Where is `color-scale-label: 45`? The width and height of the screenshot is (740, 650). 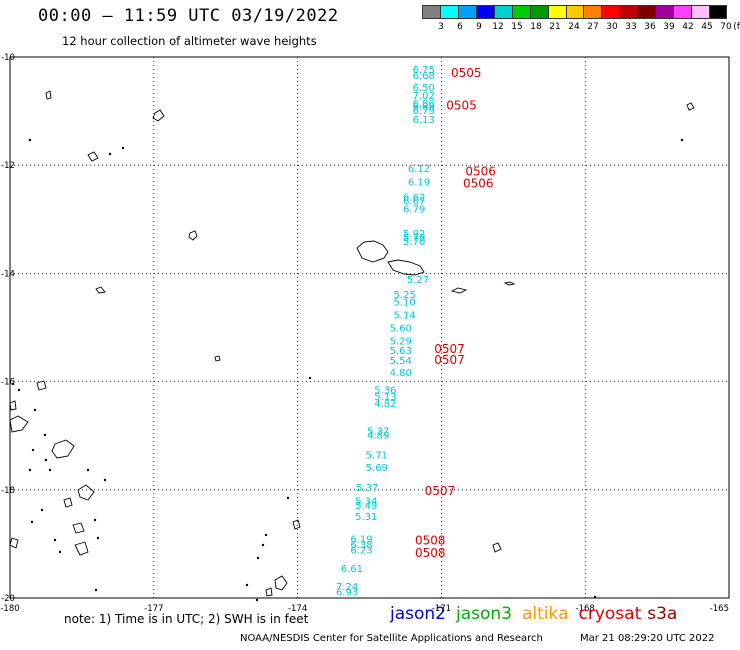 color-scale-label: 45 is located at coordinates (707, 27).